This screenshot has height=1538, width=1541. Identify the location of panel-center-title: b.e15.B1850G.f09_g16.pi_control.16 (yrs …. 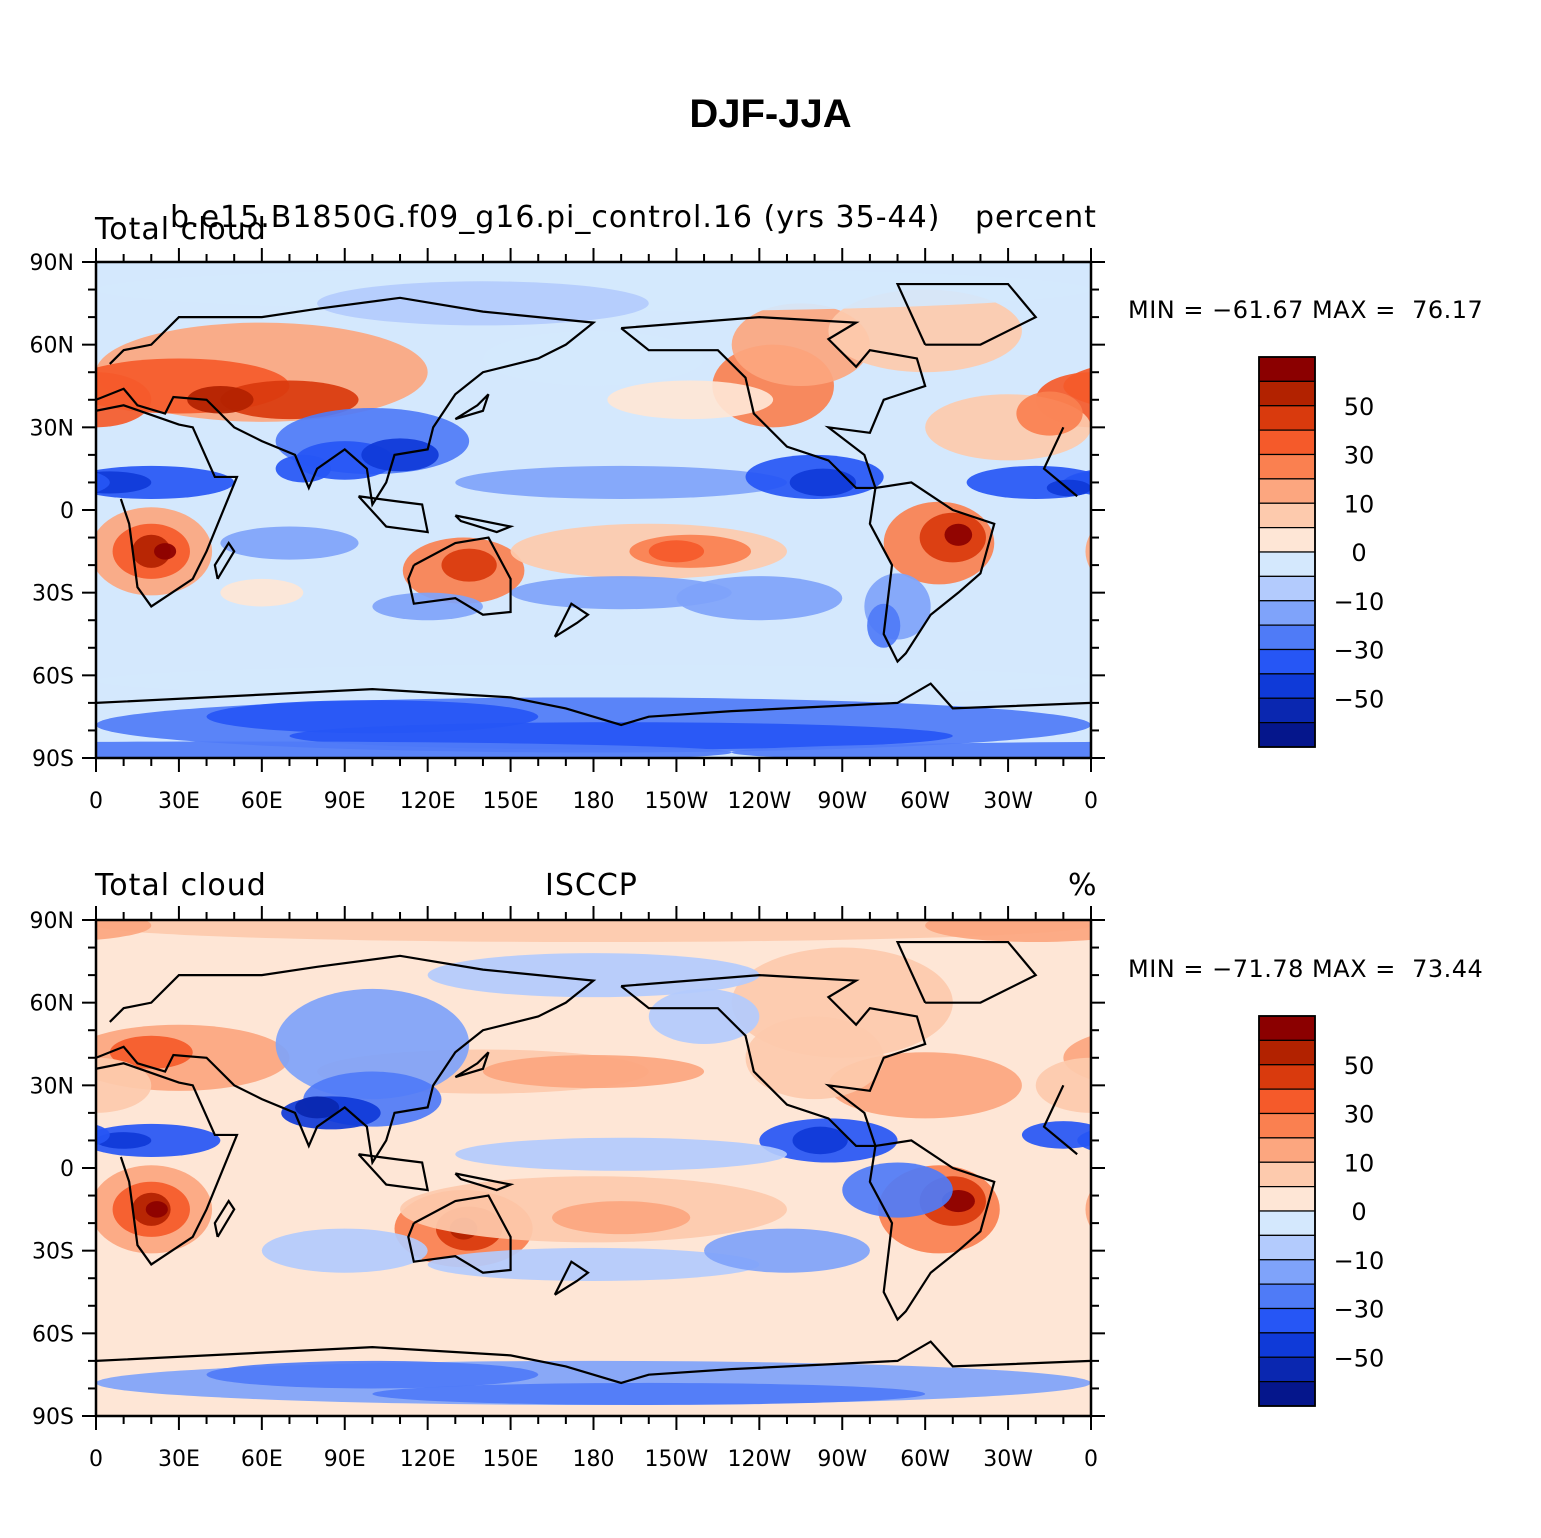
(555, 217).